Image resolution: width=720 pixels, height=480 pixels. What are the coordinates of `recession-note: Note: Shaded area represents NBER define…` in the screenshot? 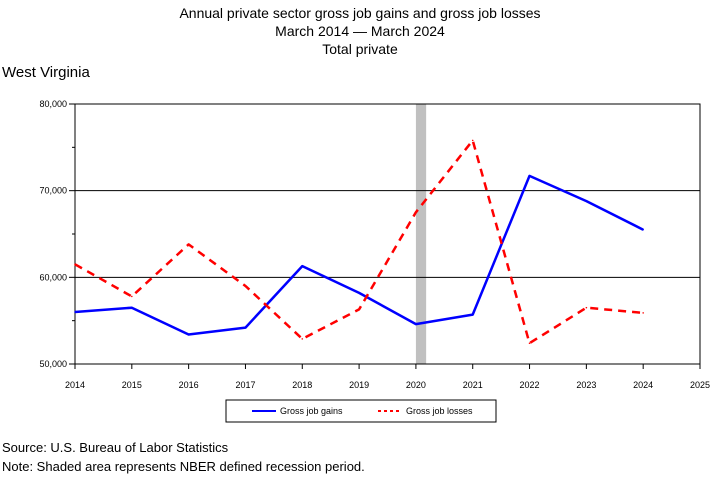 It's located at (183, 466).